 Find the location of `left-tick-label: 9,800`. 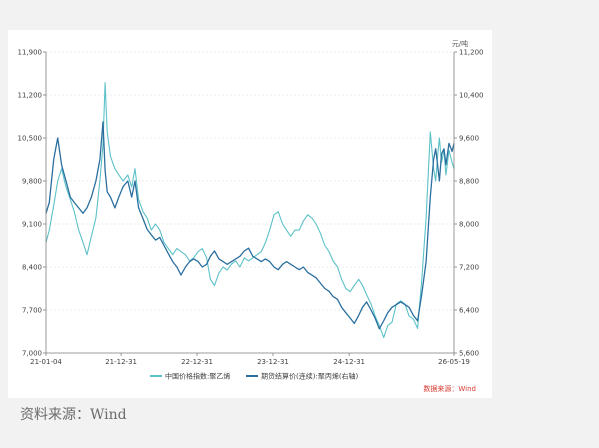

left-tick-label: 9,800 is located at coordinates (32, 182).